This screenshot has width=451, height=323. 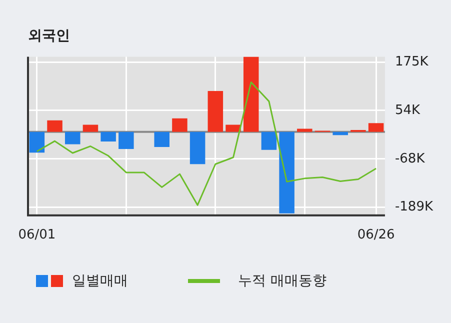 What do you see at coordinates (411, 62) in the screenshot?
I see `y-tick-label: 175K` at bounding box center [411, 62].